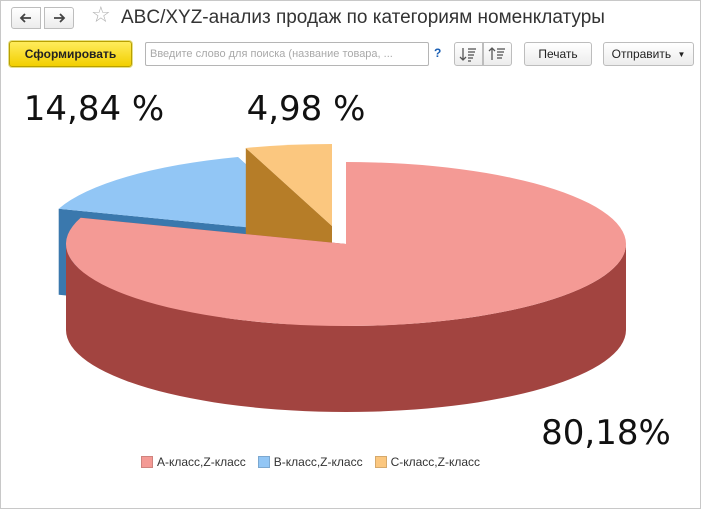 The width and height of the screenshot is (701, 509). I want to click on forward-button, so click(59, 18).